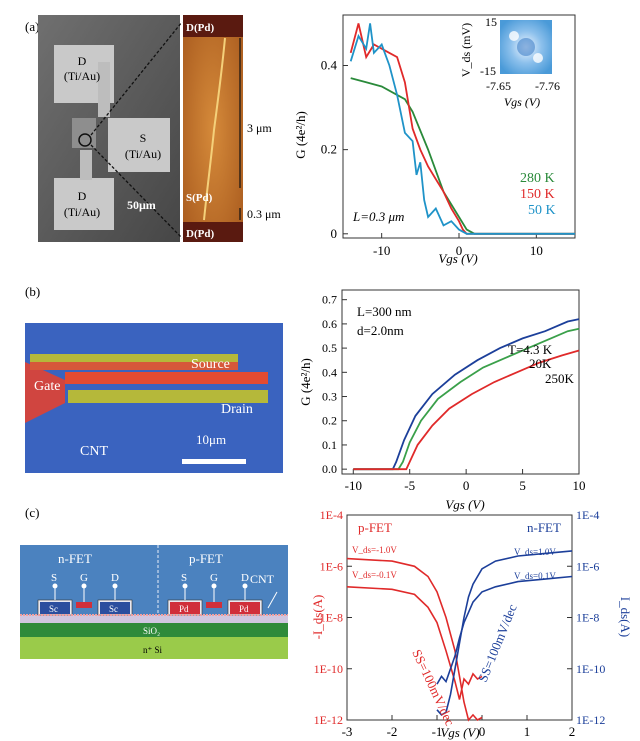 This screenshot has width=640, height=741. What do you see at coordinates (587, 566) in the screenshot?
I see `chart-c-right-ytick-label: 1E-6` at bounding box center [587, 566].